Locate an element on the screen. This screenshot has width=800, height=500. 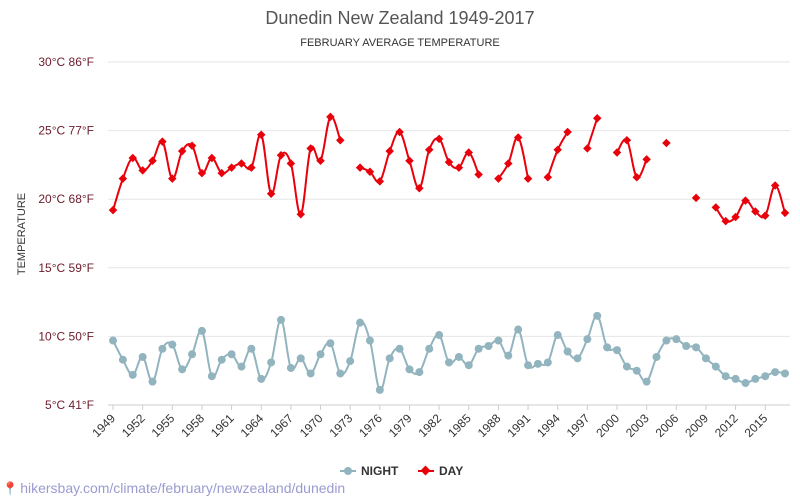
legend: NIGHT DAY is located at coordinates (401, 471).